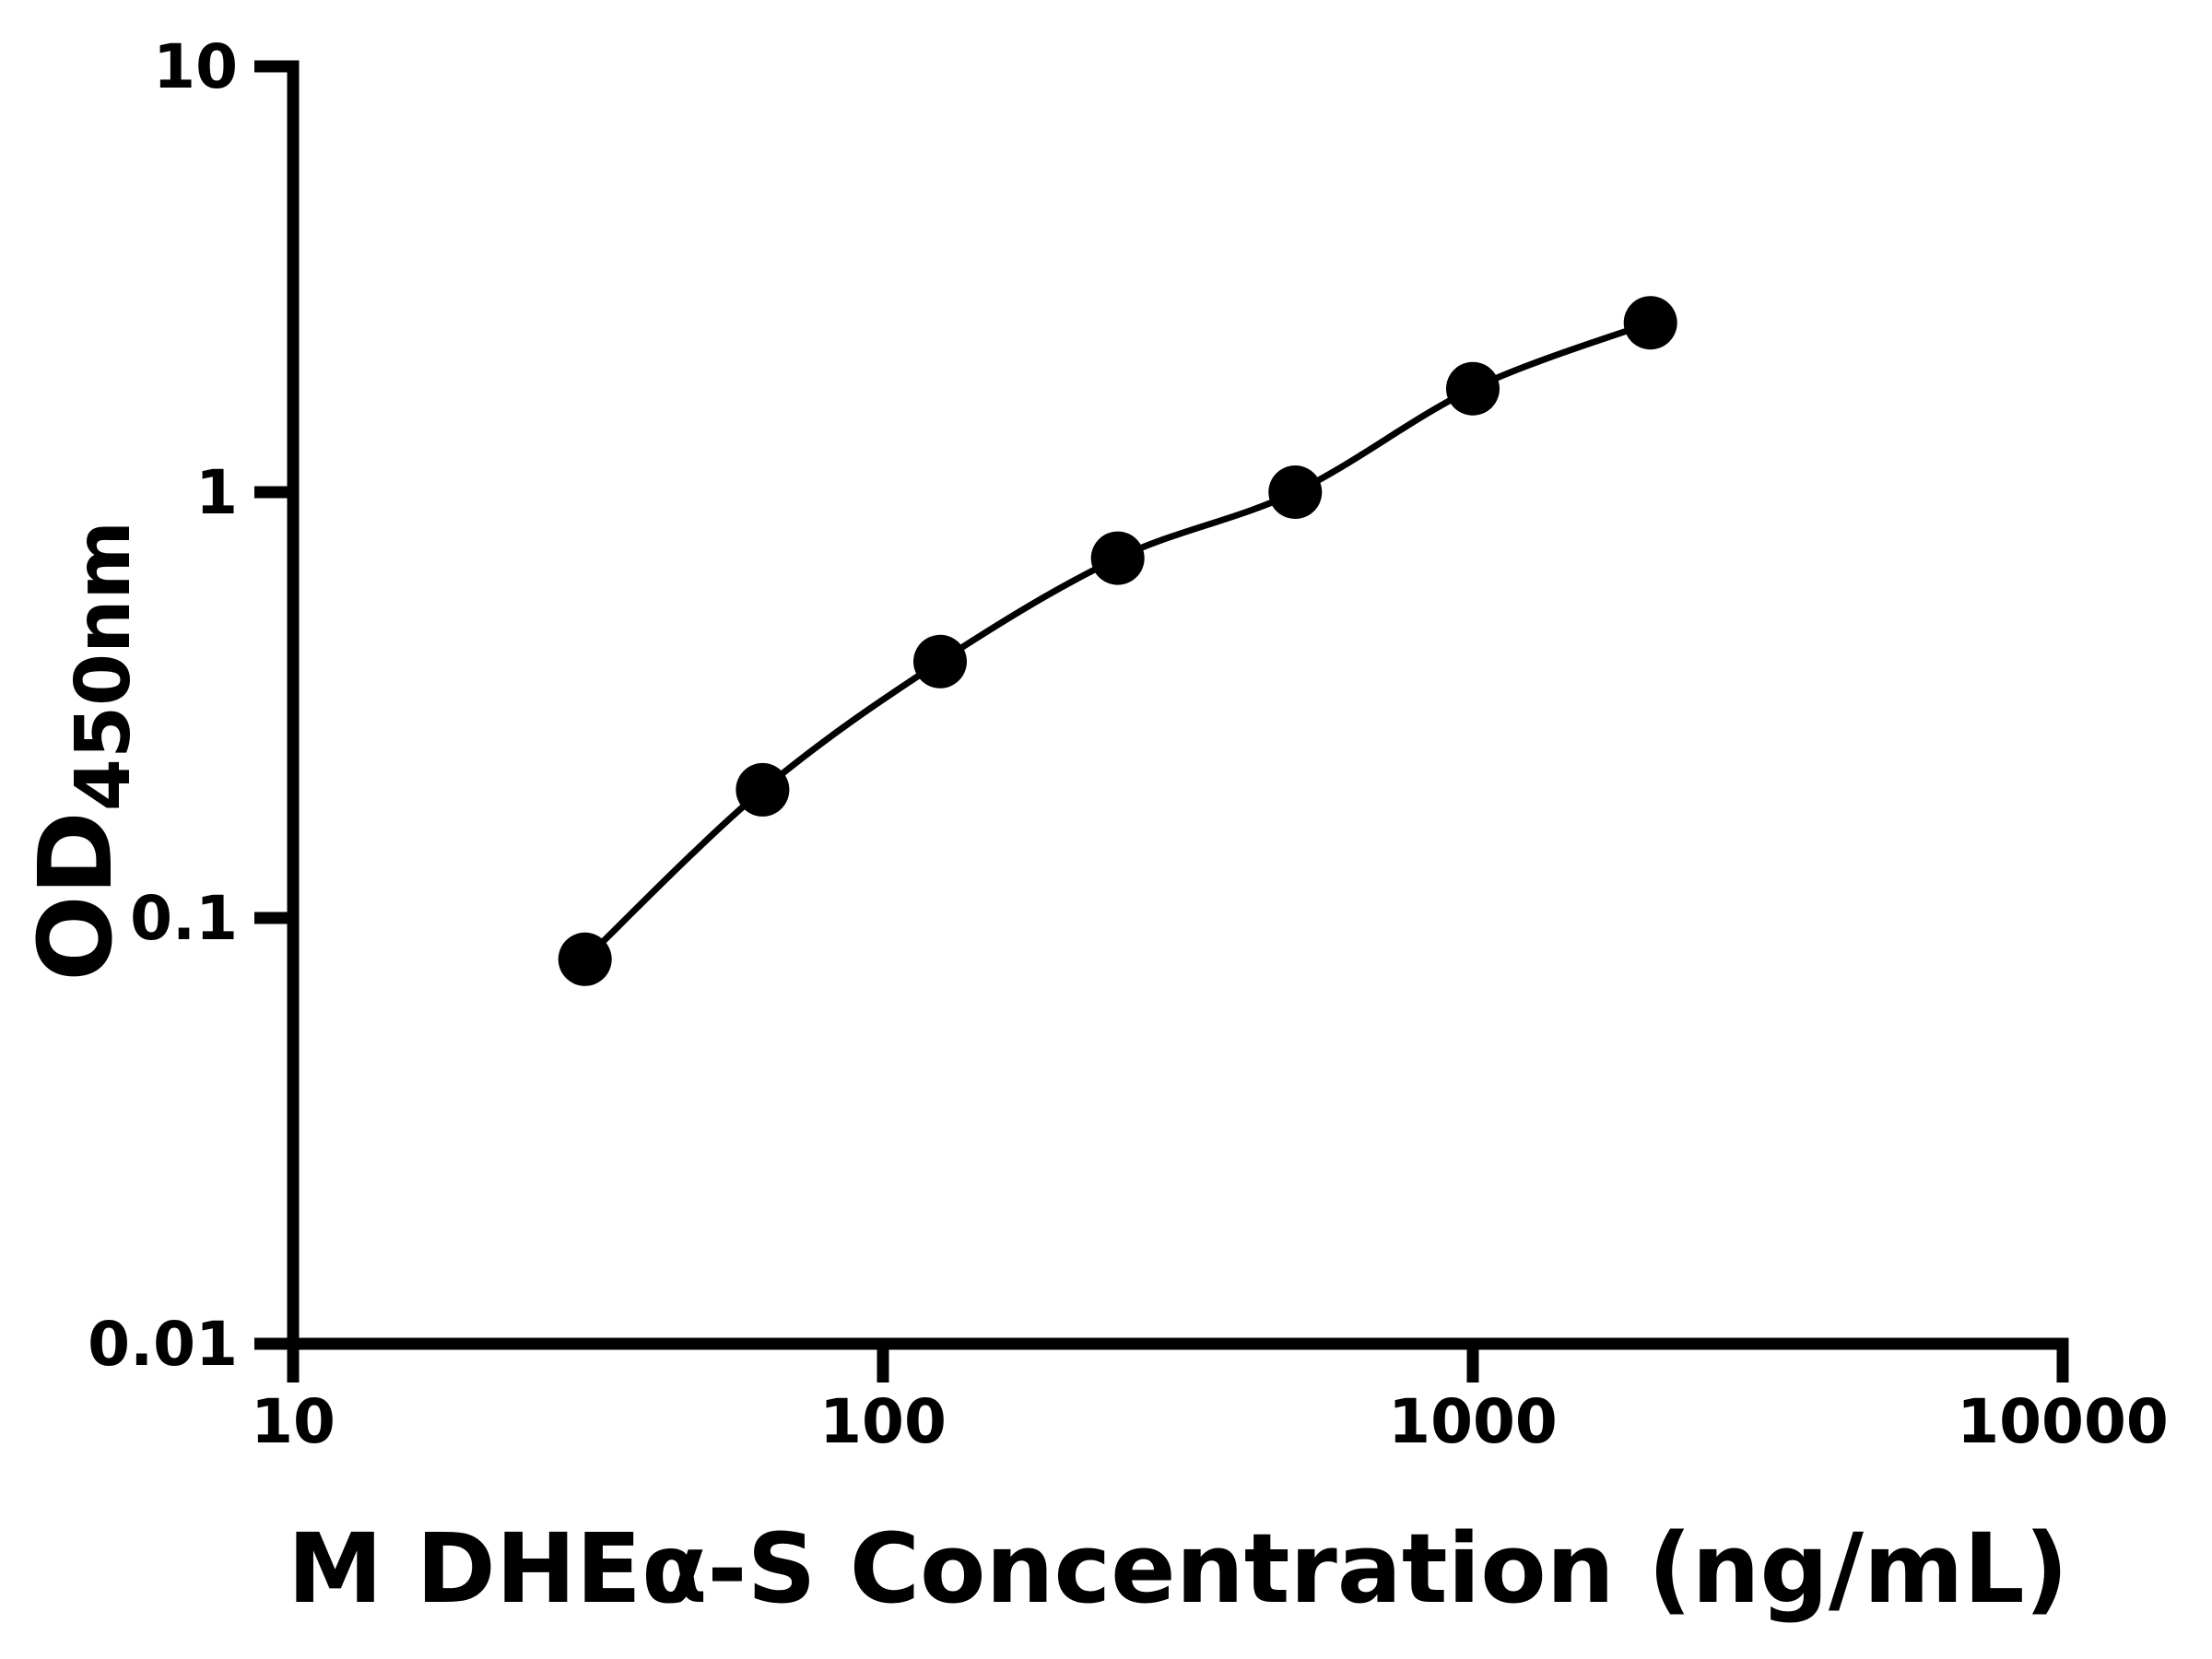 The height and width of the screenshot is (1659, 2212). I want to click on y-axis-title-main: OD, so click(76, 896).